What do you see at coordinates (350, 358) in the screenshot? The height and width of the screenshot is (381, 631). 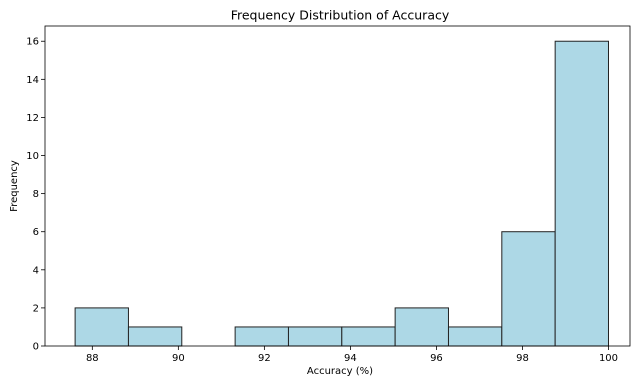 I see `x-tick-label: 94` at bounding box center [350, 358].